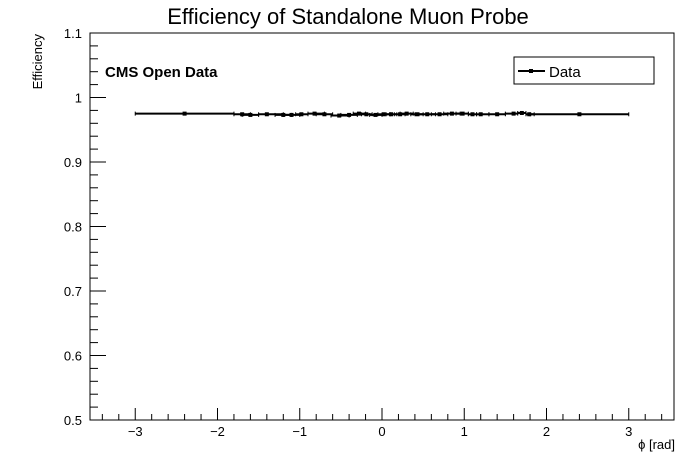  I want to click on y-tick-label: 0.7, so click(73, 291).